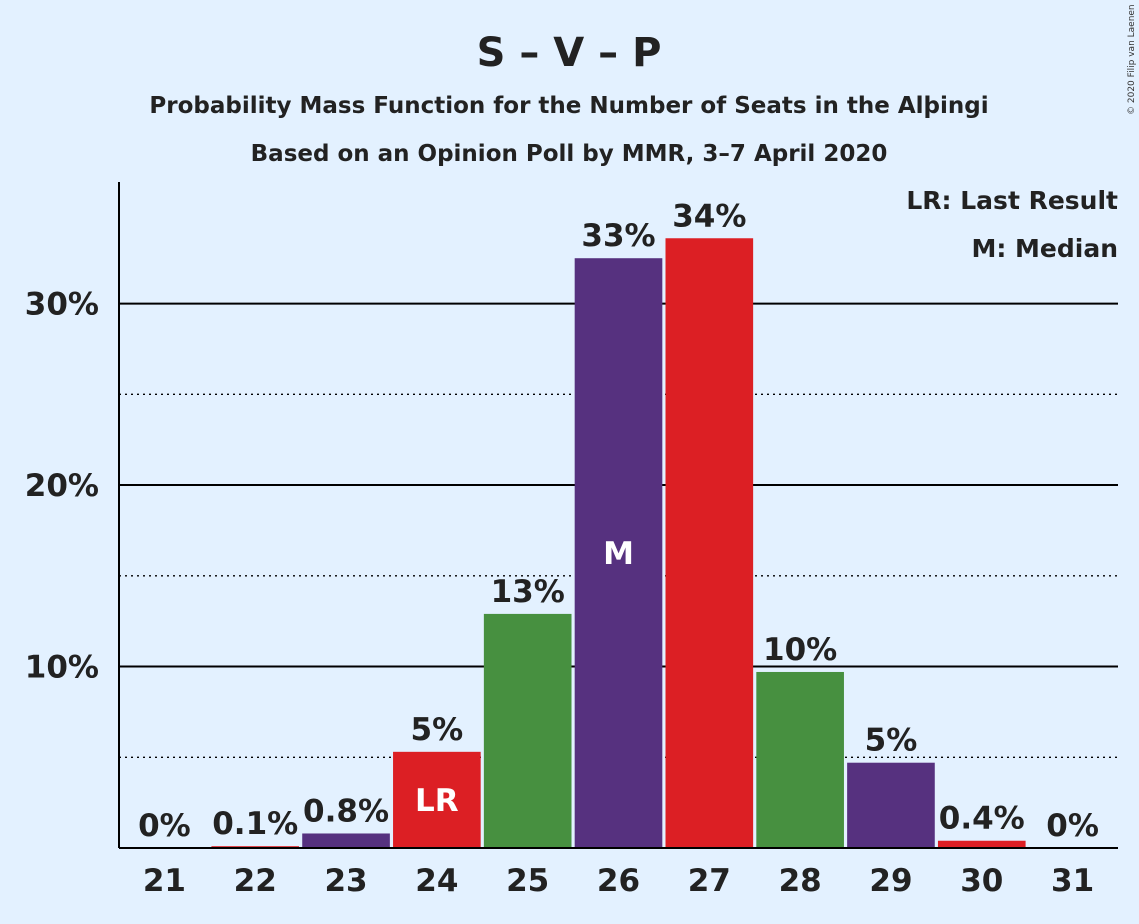  What do you see at coordinates (981, 881) in the screenshot?
I see `x-tick-label: 30` at bounding box center [981, 881].